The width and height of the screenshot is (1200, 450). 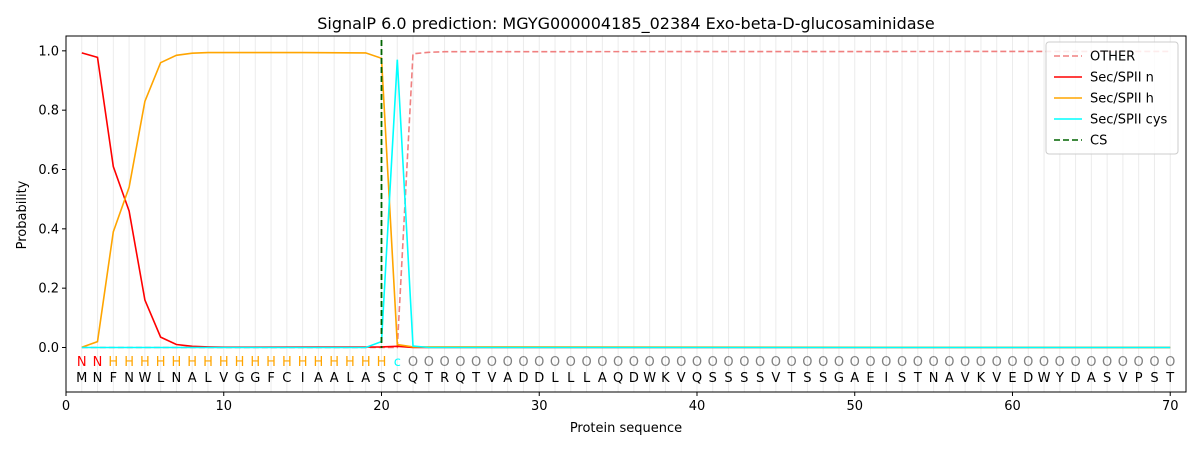 I want to click on legend: OTHER Sec/SPII n Sec/SPII h Sec/SPII cys CS, so click(x=1112, y=98).